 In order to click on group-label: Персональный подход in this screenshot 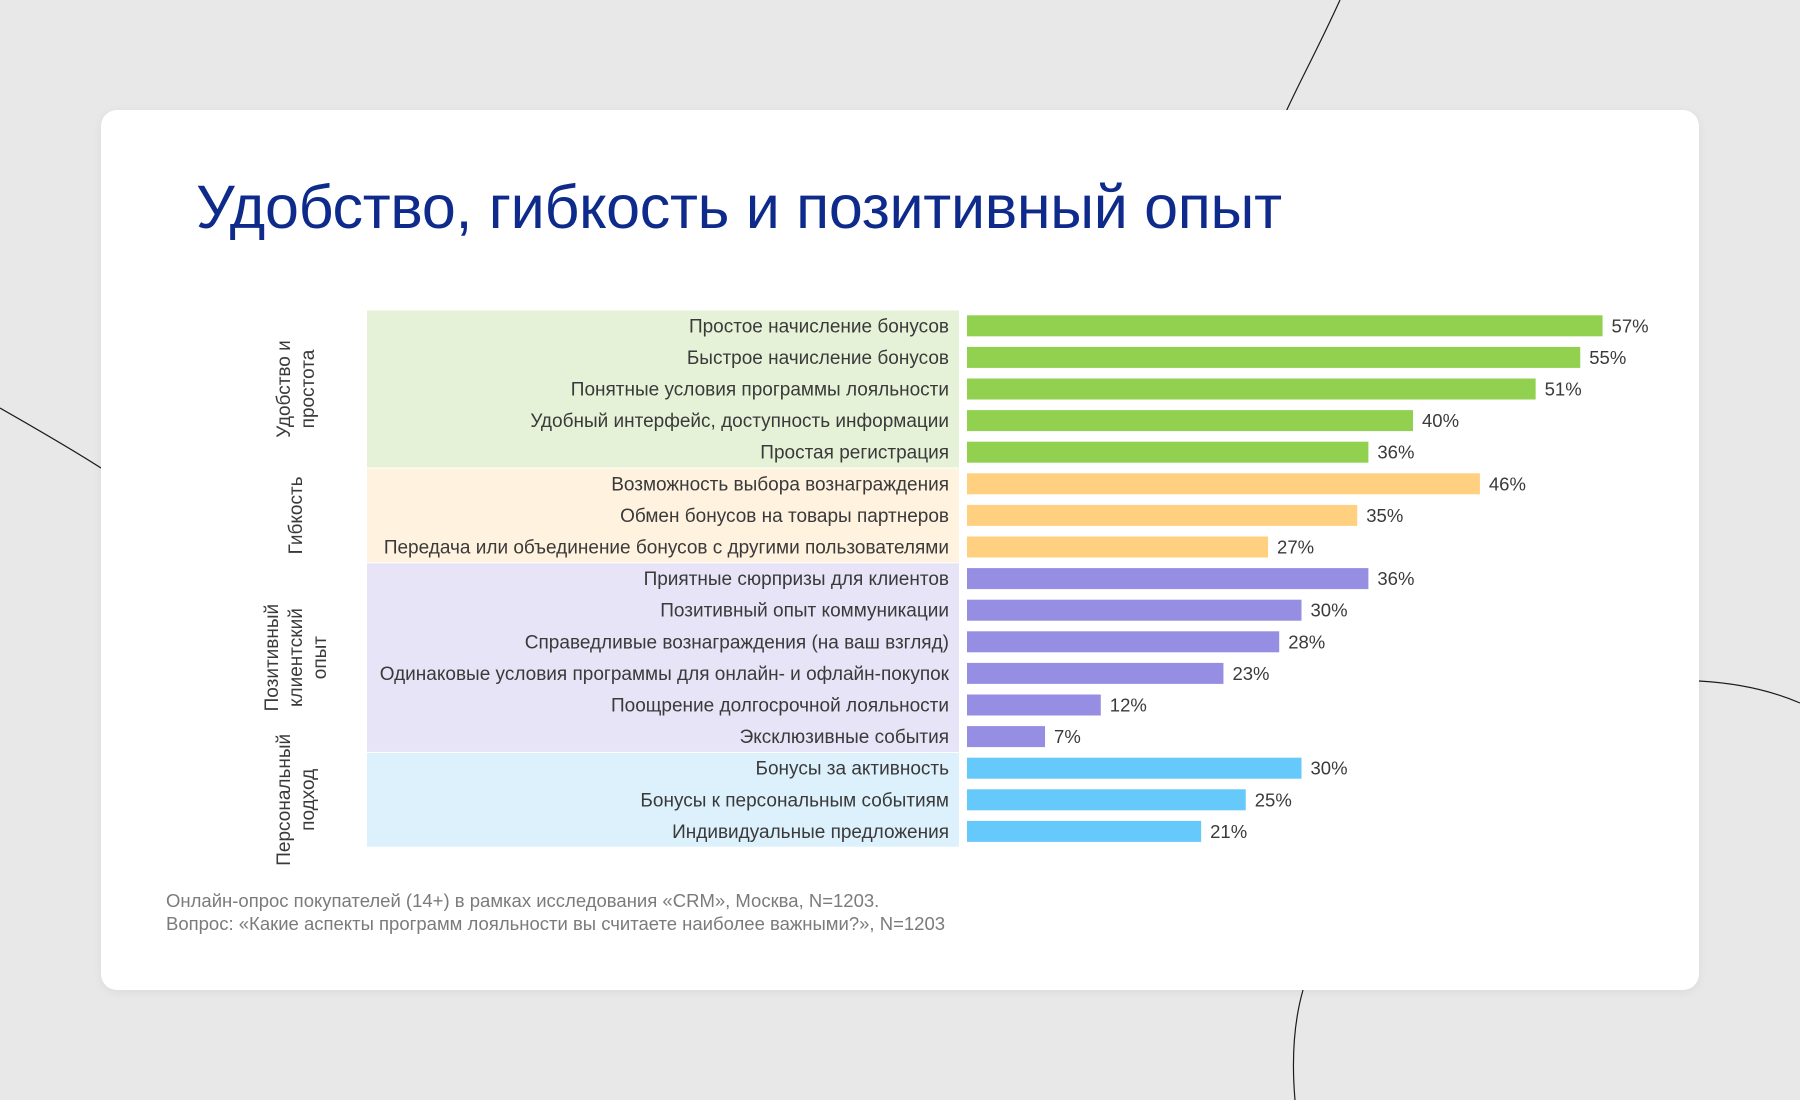, I will do `click(296, 800)`.